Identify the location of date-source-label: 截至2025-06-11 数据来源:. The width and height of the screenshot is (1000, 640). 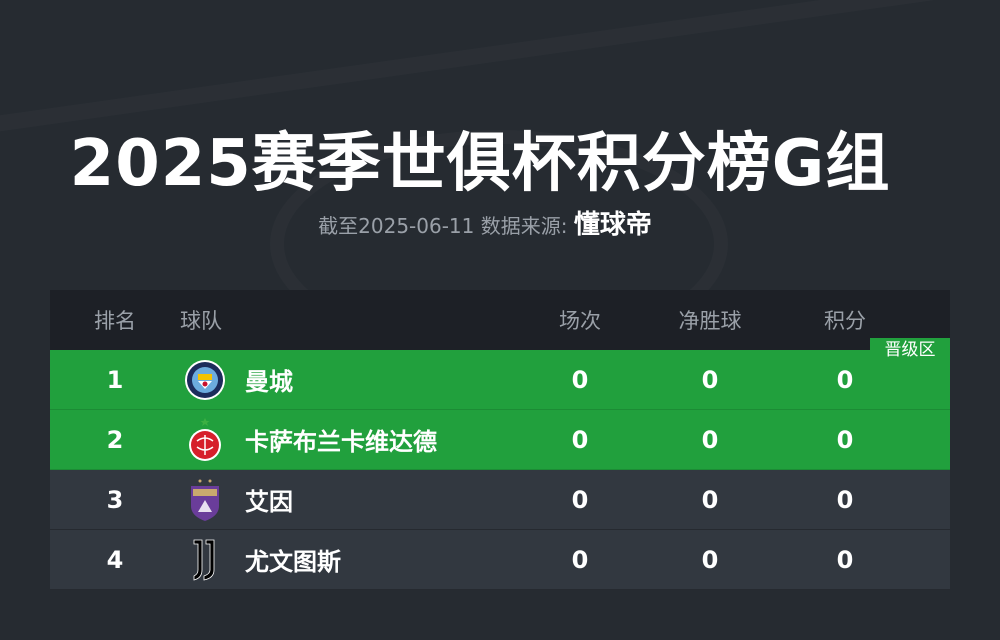
(443, 226).